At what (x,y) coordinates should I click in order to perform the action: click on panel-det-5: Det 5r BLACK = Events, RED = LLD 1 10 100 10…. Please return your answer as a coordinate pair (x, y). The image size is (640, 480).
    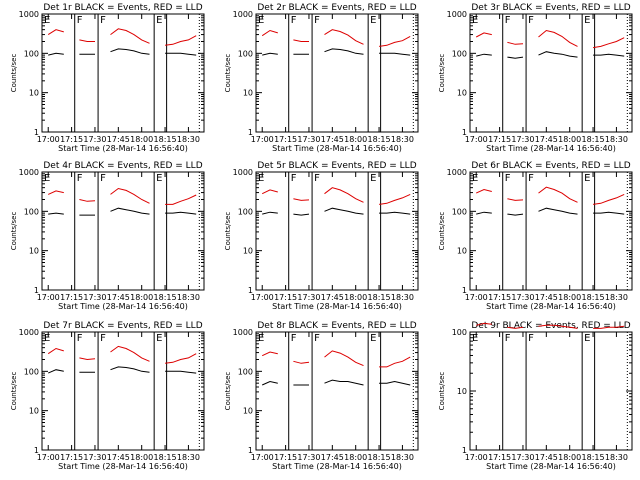
    Looking at the image, I should click on (321, 236).